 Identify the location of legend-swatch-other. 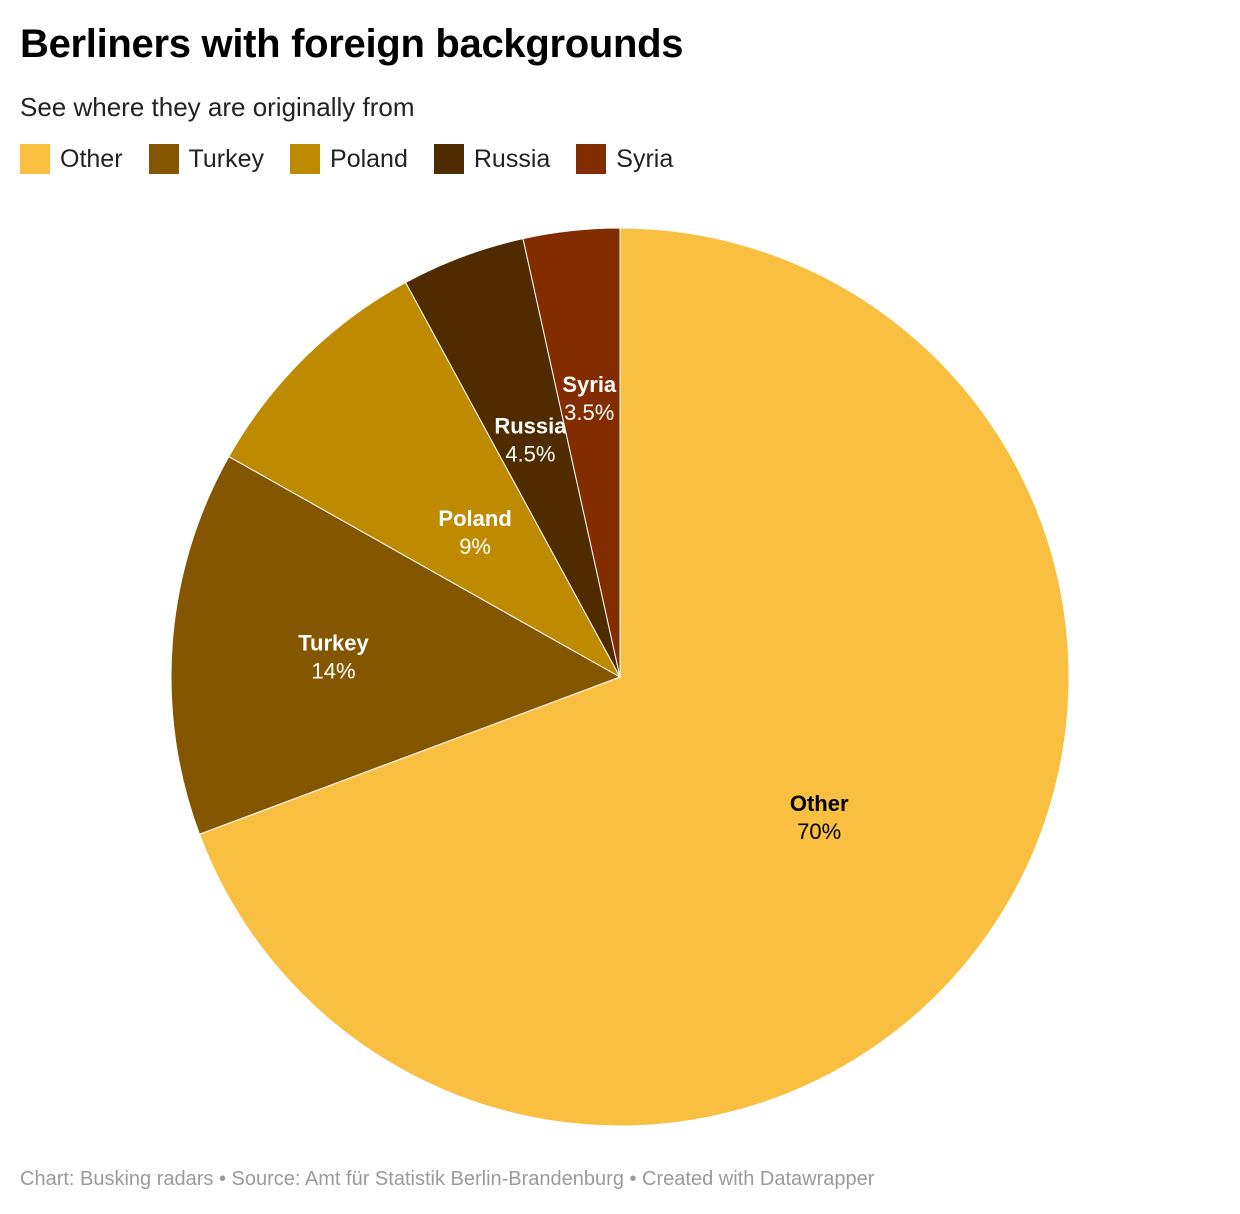
(35, 159).